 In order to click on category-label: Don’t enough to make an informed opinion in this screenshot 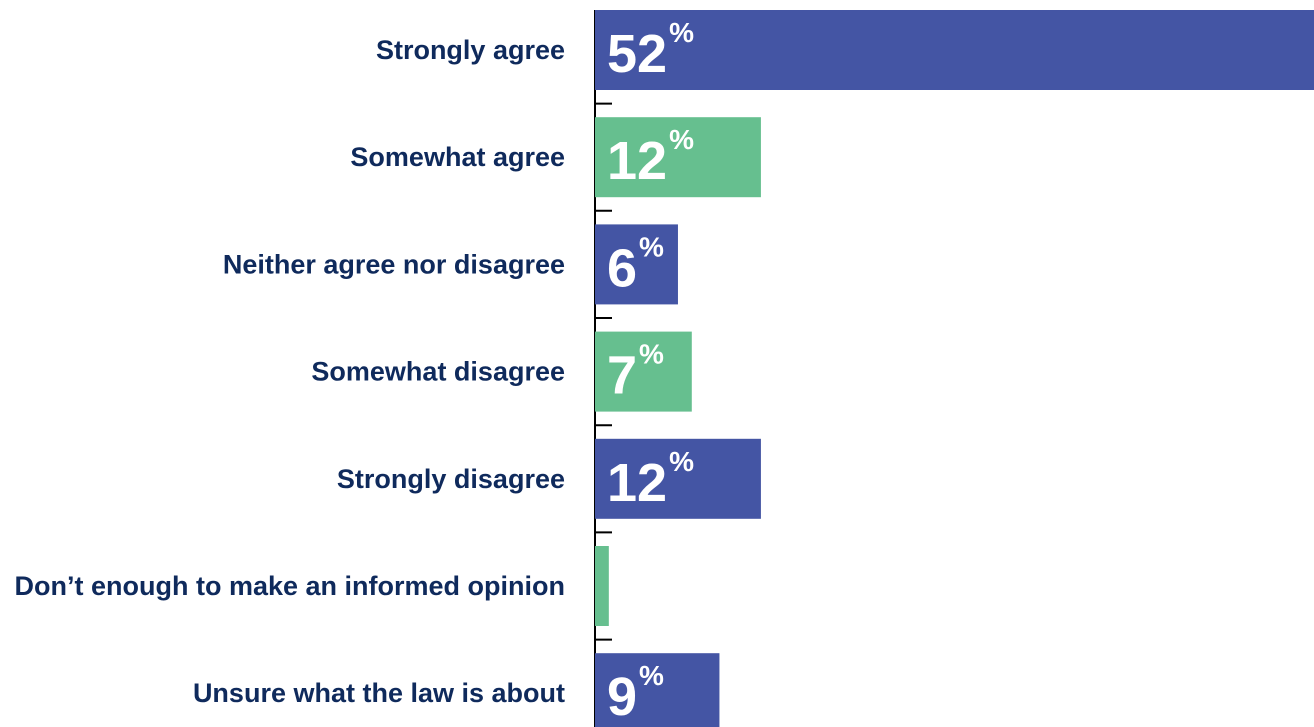, I will do `click(290, 586)`.